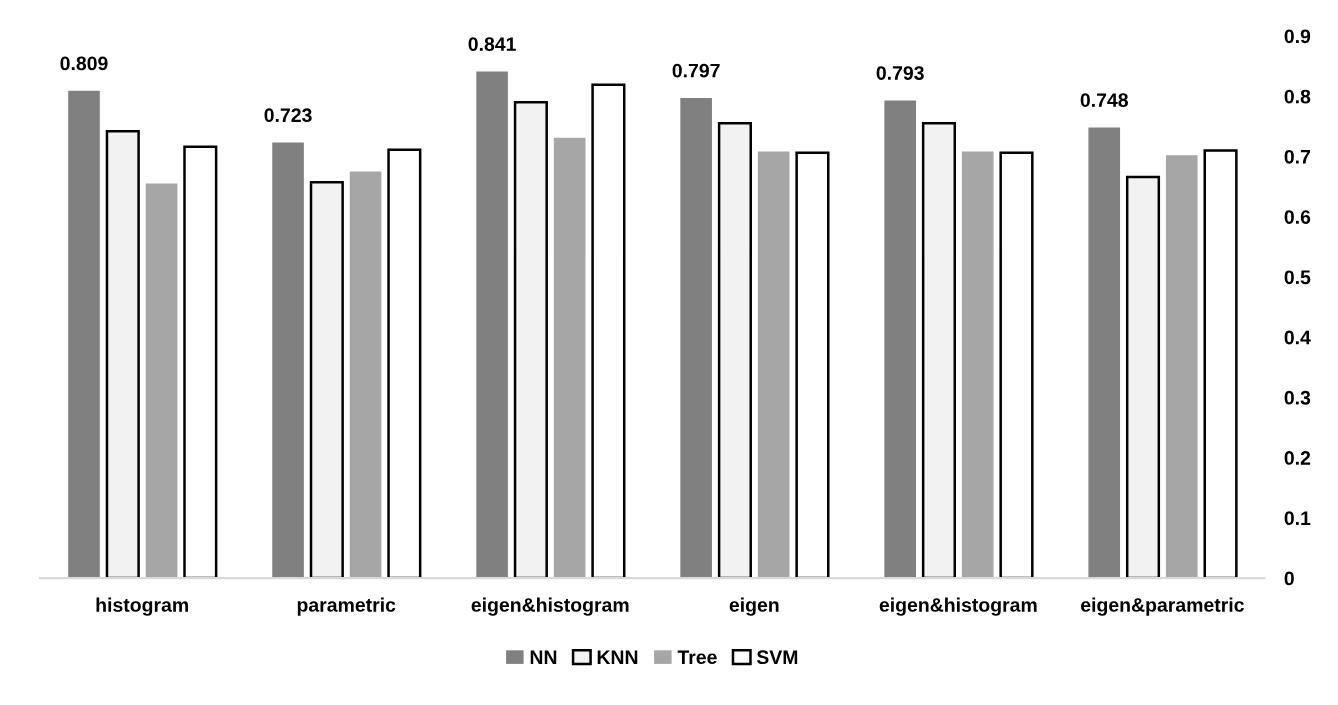  Describe the element at coordinates (1297, 96) in the screenshot. I see `y-tick-label: 0.8` at that location.